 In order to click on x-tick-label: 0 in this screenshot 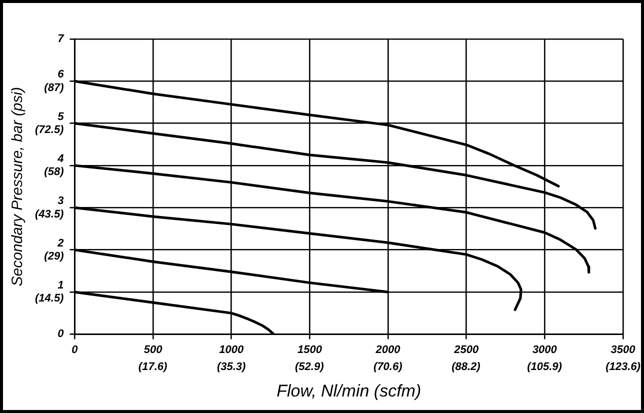, I will do `click(75, 350)`.